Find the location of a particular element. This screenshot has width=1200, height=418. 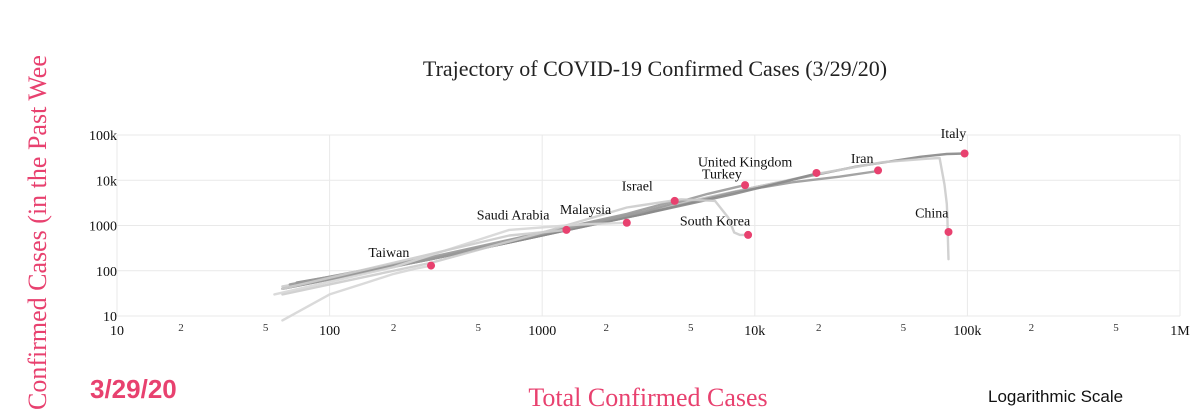

x-tick-label: 10 is located at coordinates (117, 331).